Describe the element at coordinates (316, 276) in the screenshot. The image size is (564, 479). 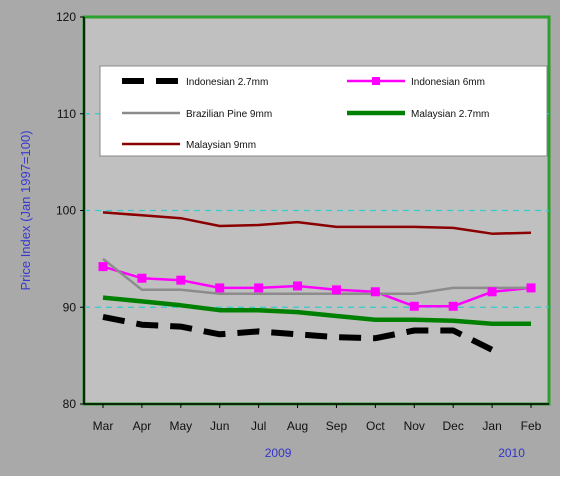
I see `series-line-brazilian-pine-9mm` at that location.